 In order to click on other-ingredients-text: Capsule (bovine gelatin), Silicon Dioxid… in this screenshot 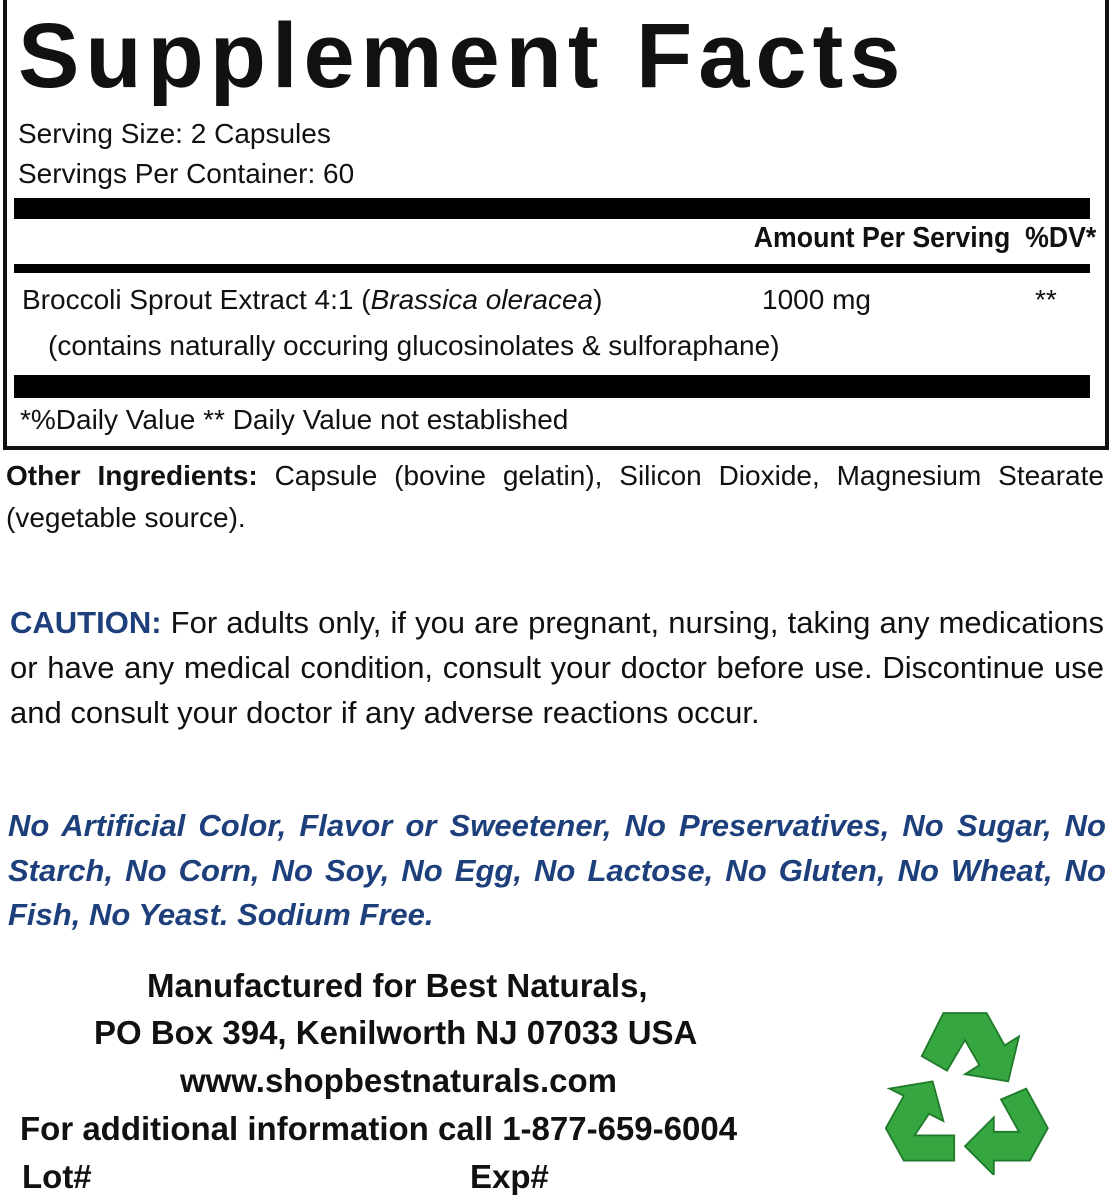, I will do `click(555, 496)`.